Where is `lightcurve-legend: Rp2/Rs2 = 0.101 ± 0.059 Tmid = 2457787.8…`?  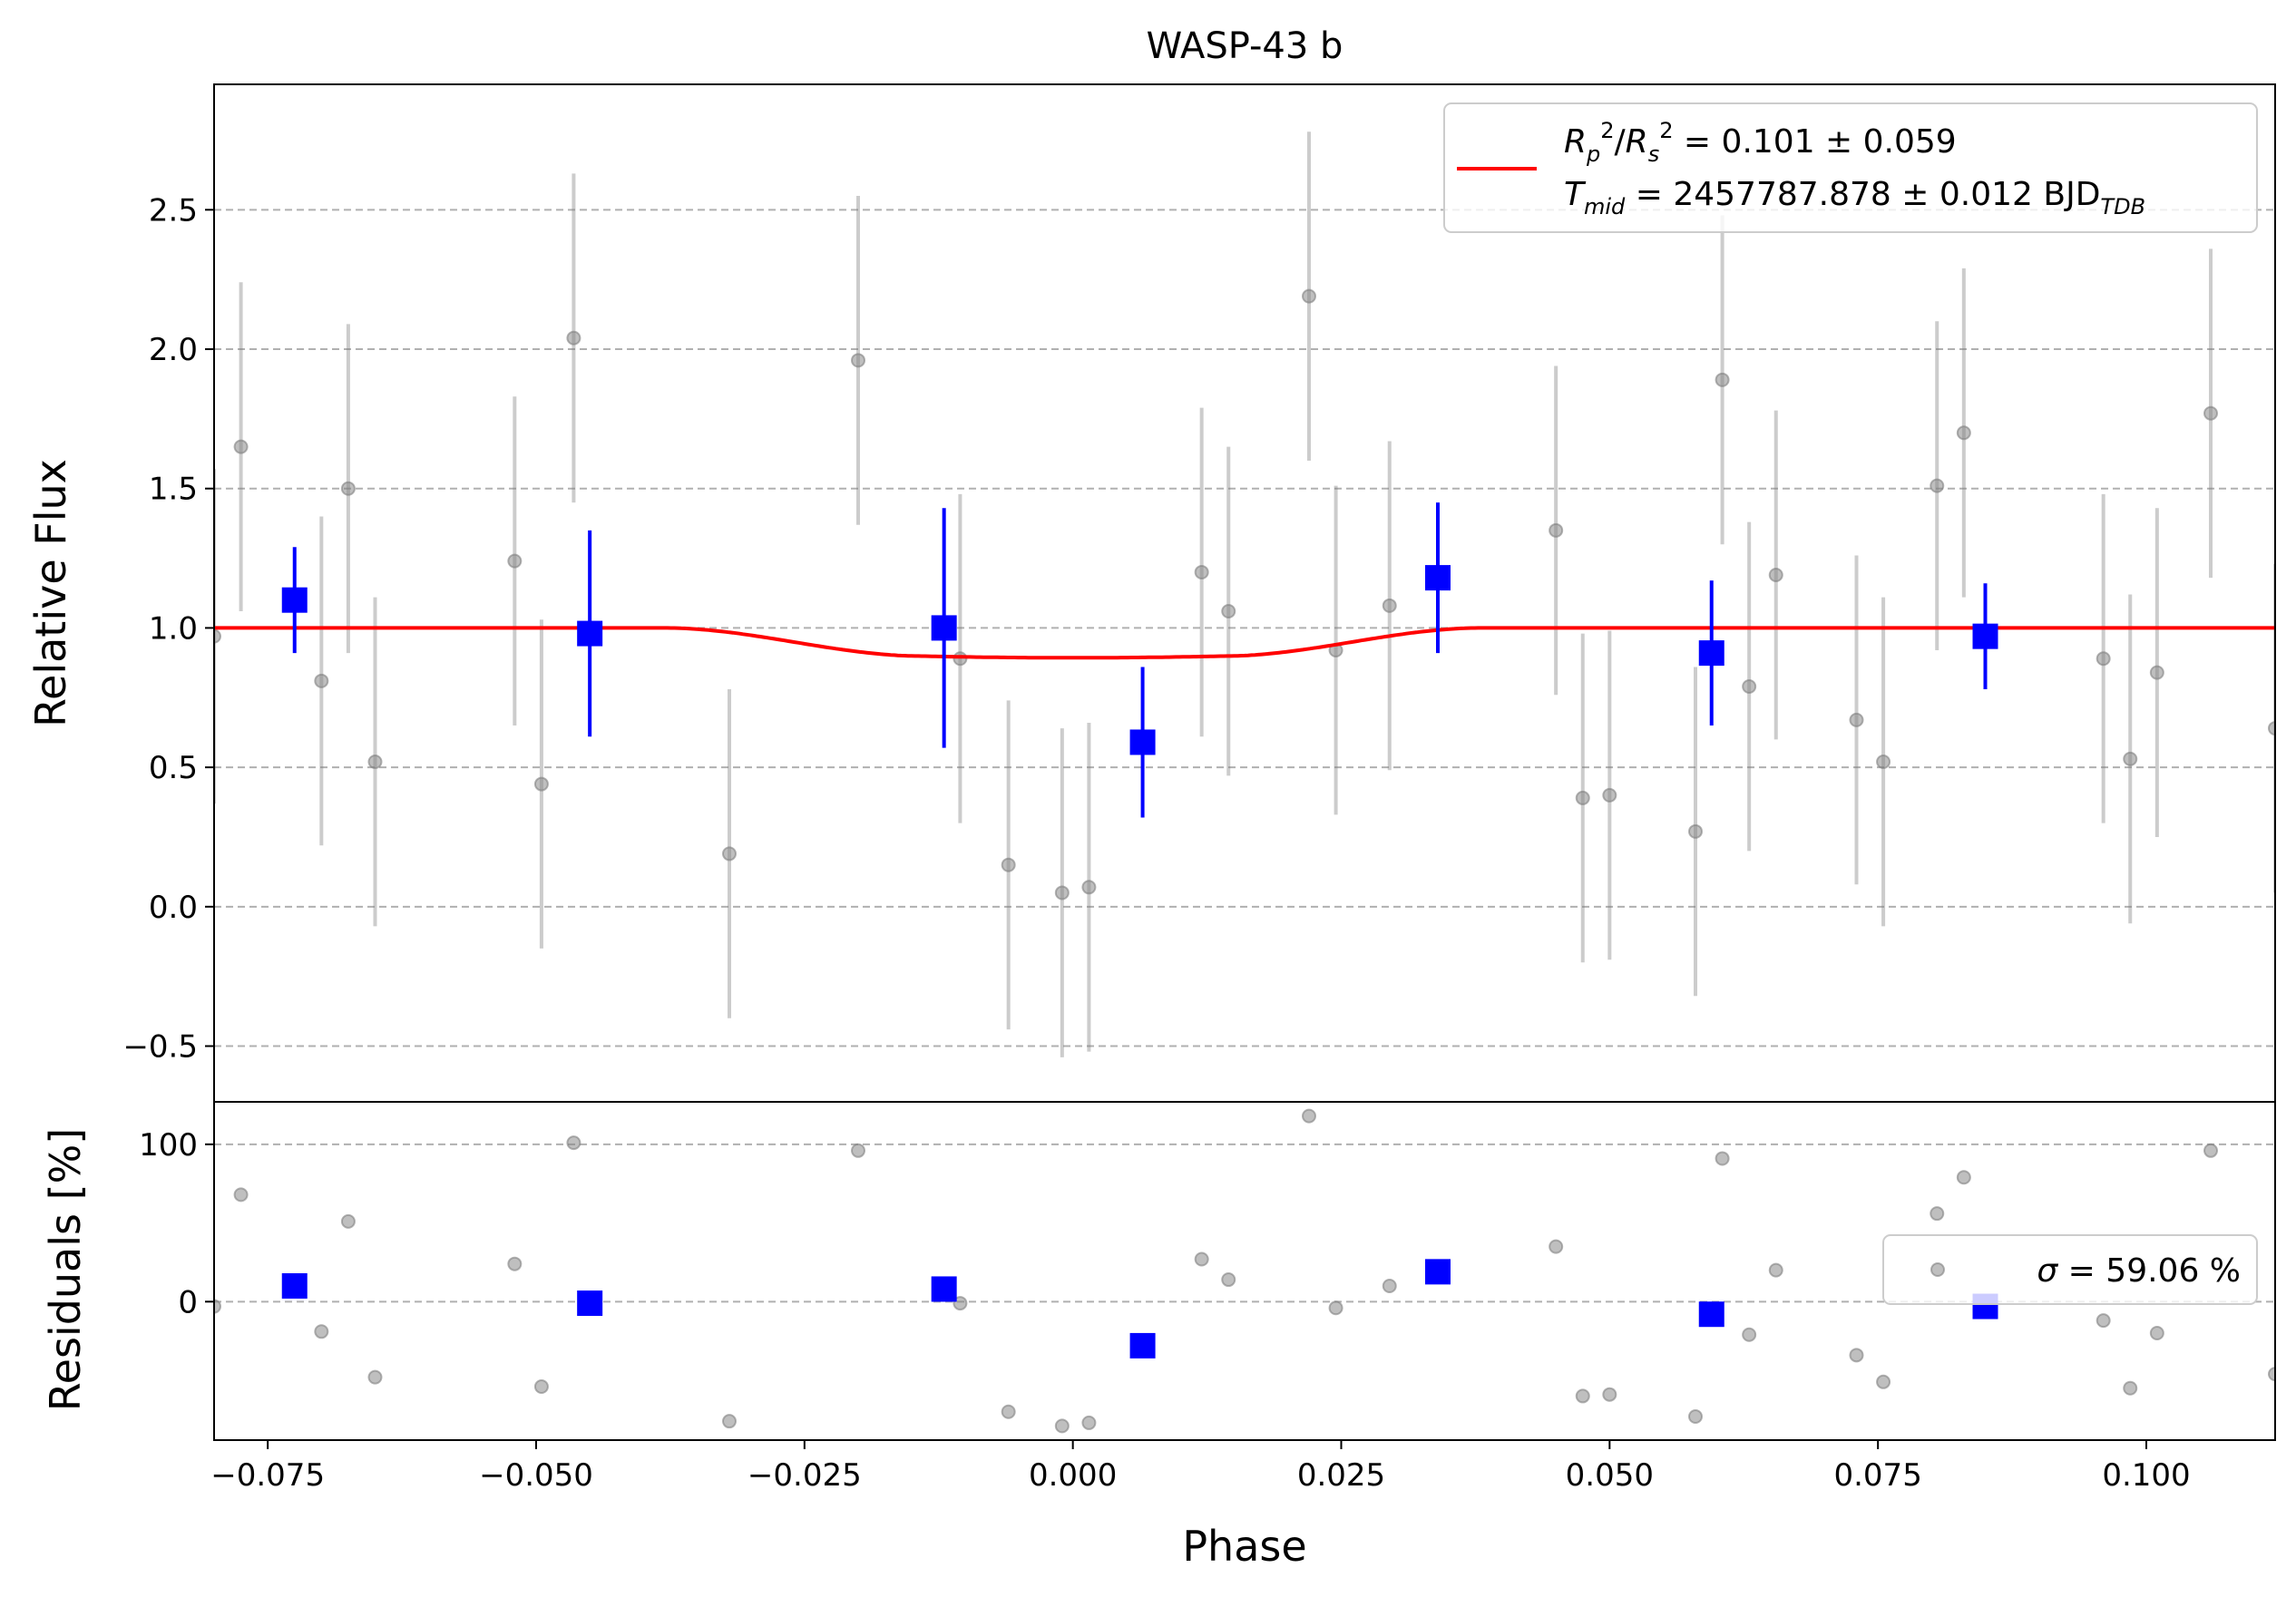 lightcurve-legend: Rp2/Rs2 = 0.101 ± 0.059 Tmid = 2457787.8… is located at coordinates (1850, 167).